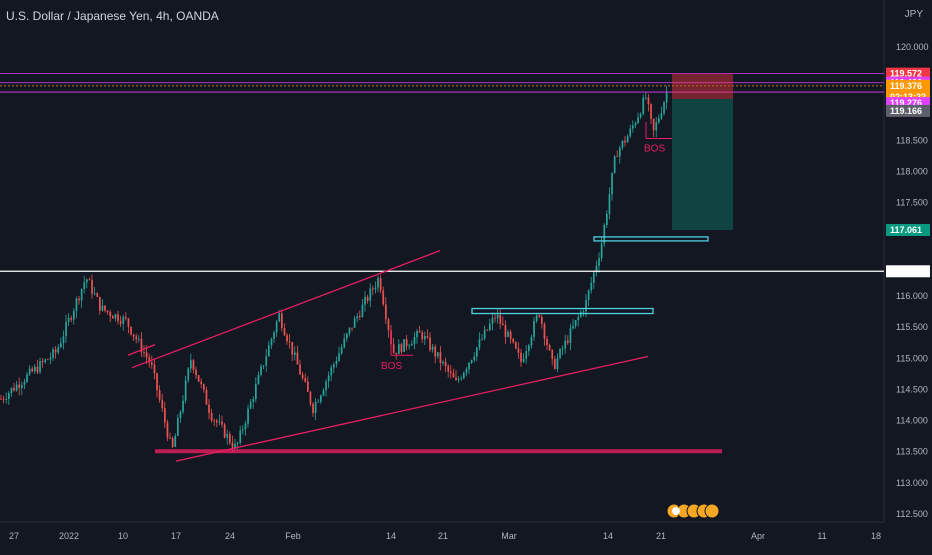 The height and width of the screenshot is (555, 932). I want to click on lower-trendline, so click(412, 408).